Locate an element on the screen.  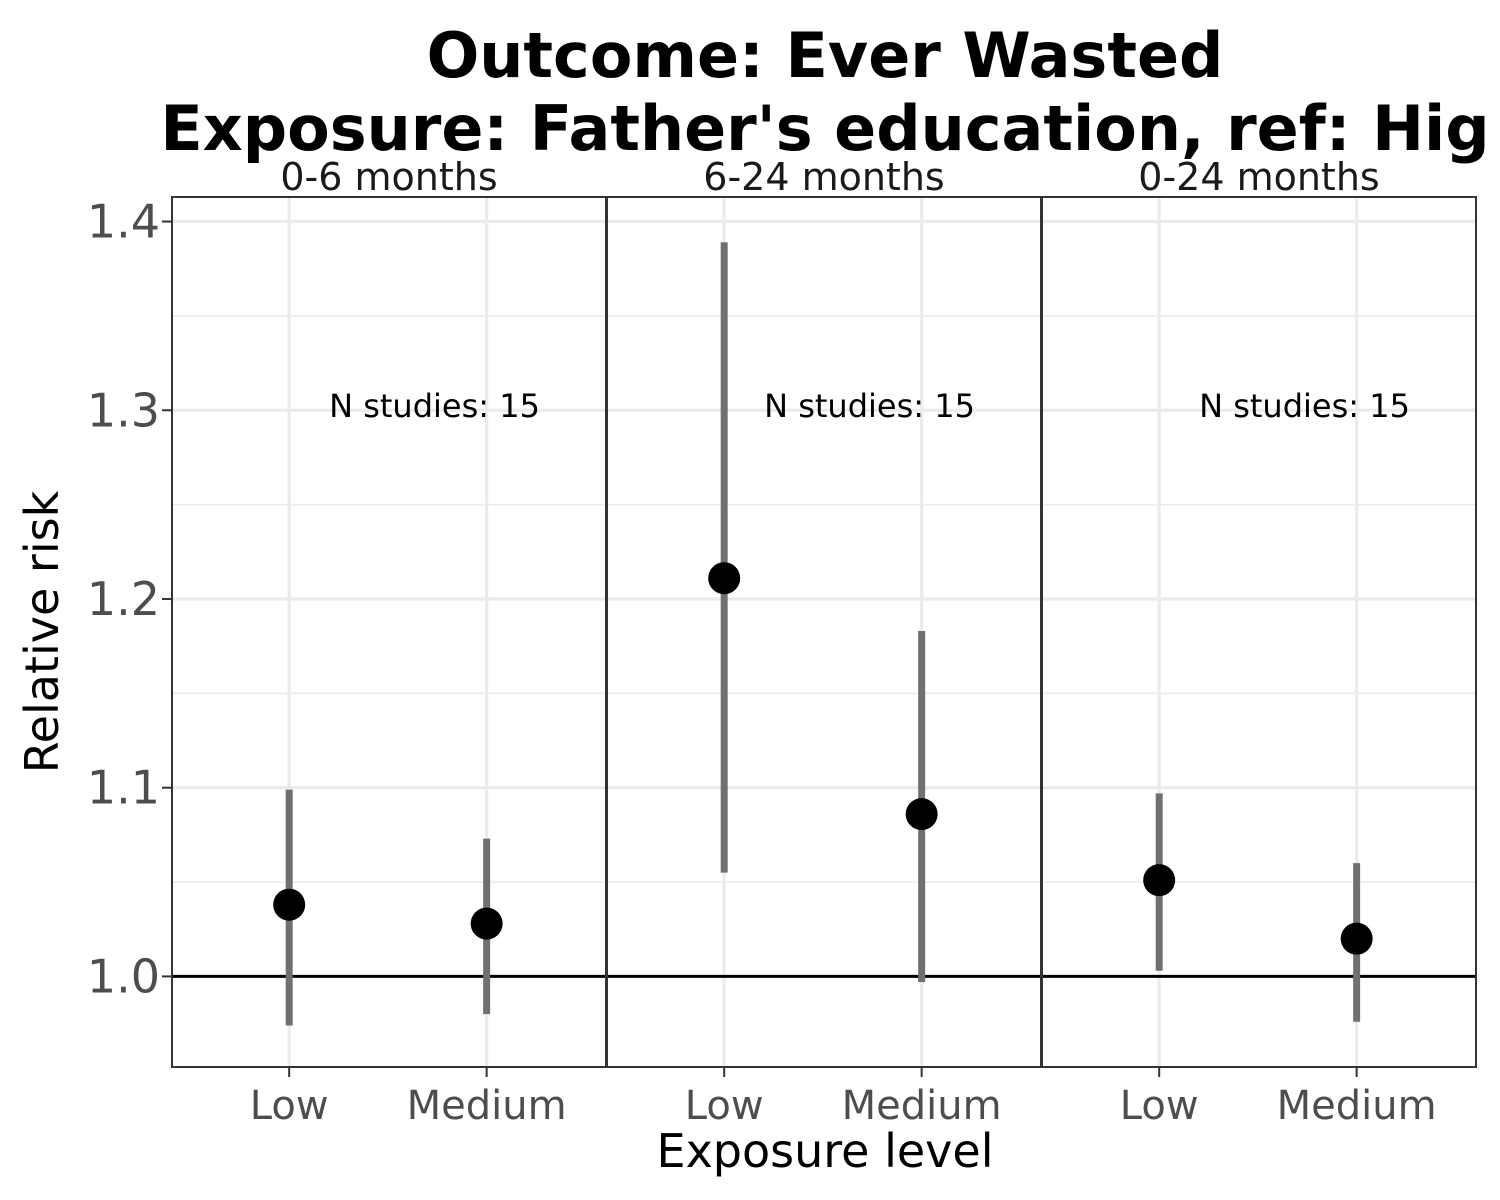
chart-title-line-1: Outcome: Ever Wasted is located at coordinates (825, 55).